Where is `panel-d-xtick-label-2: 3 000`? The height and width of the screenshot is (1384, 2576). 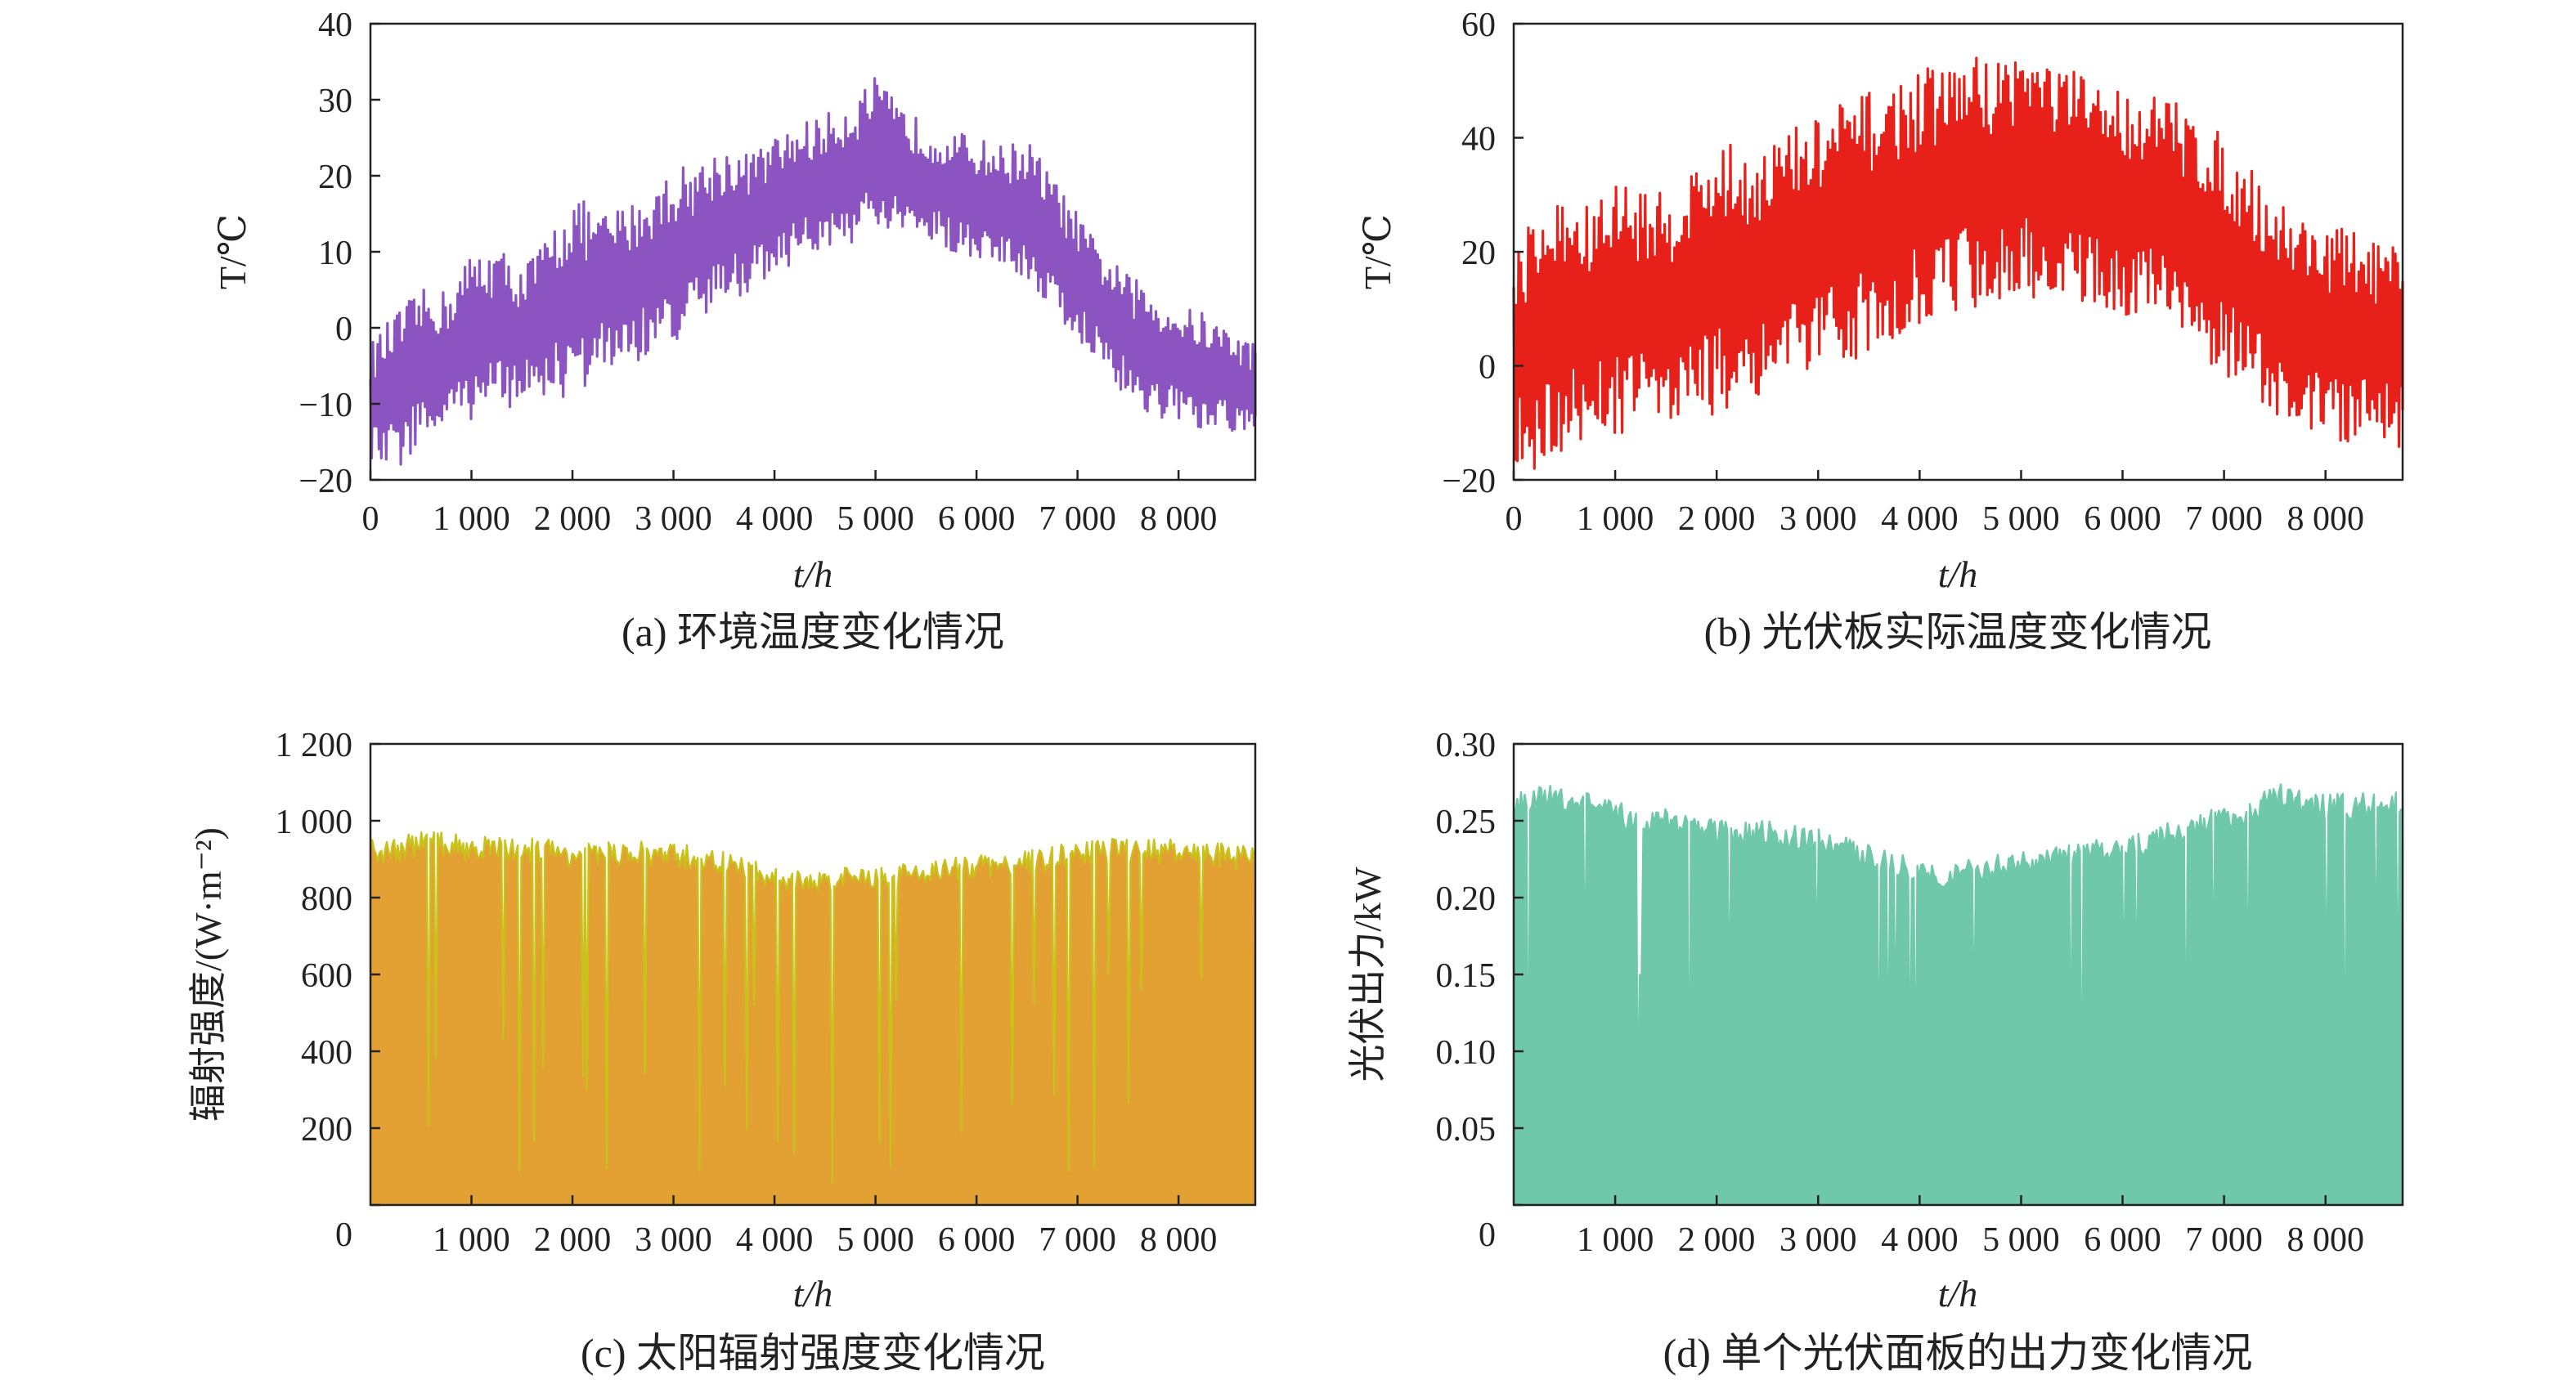
panel-d-xtick-label-2: 3 000 is located at coordinates (1818, 1240).